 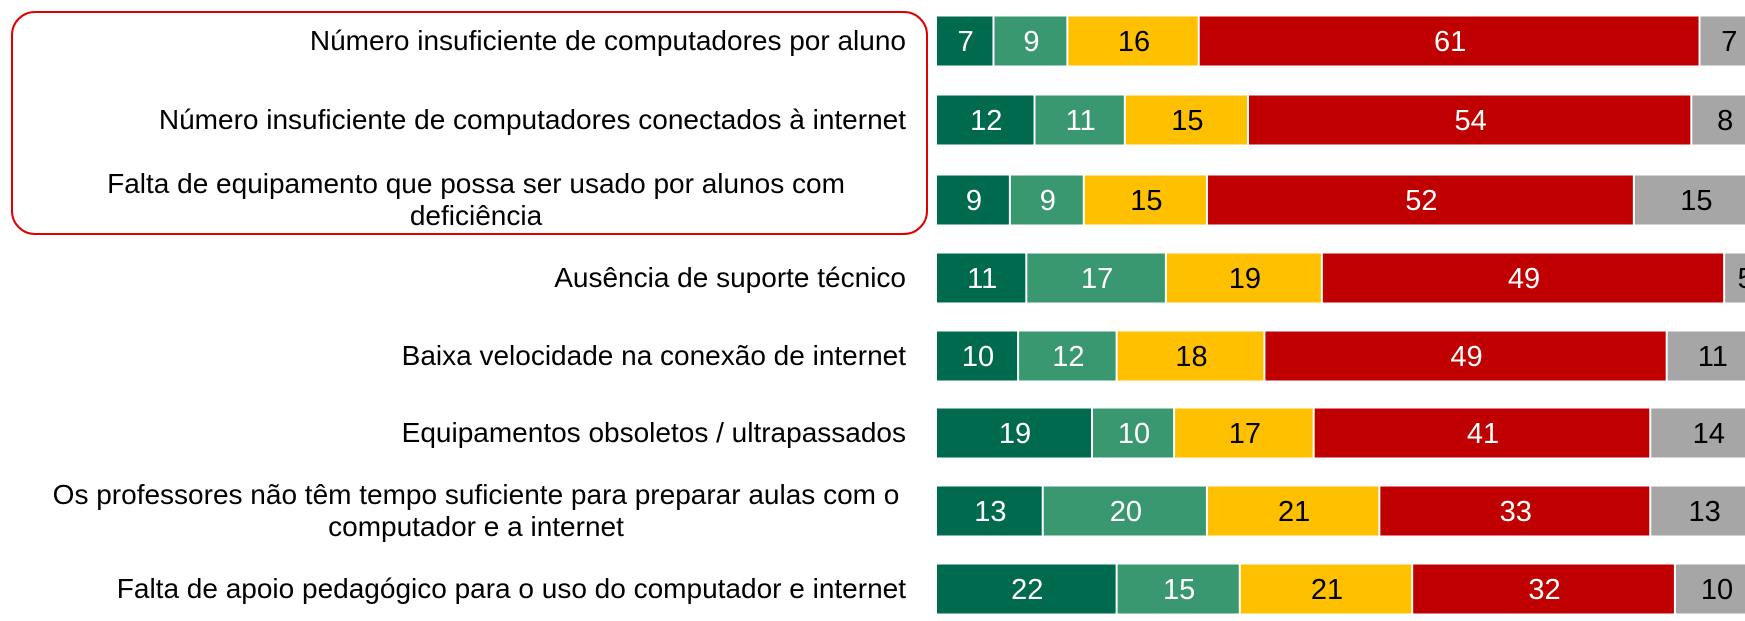 I want to click on value-label: 22, so click(x=1027, y=590).